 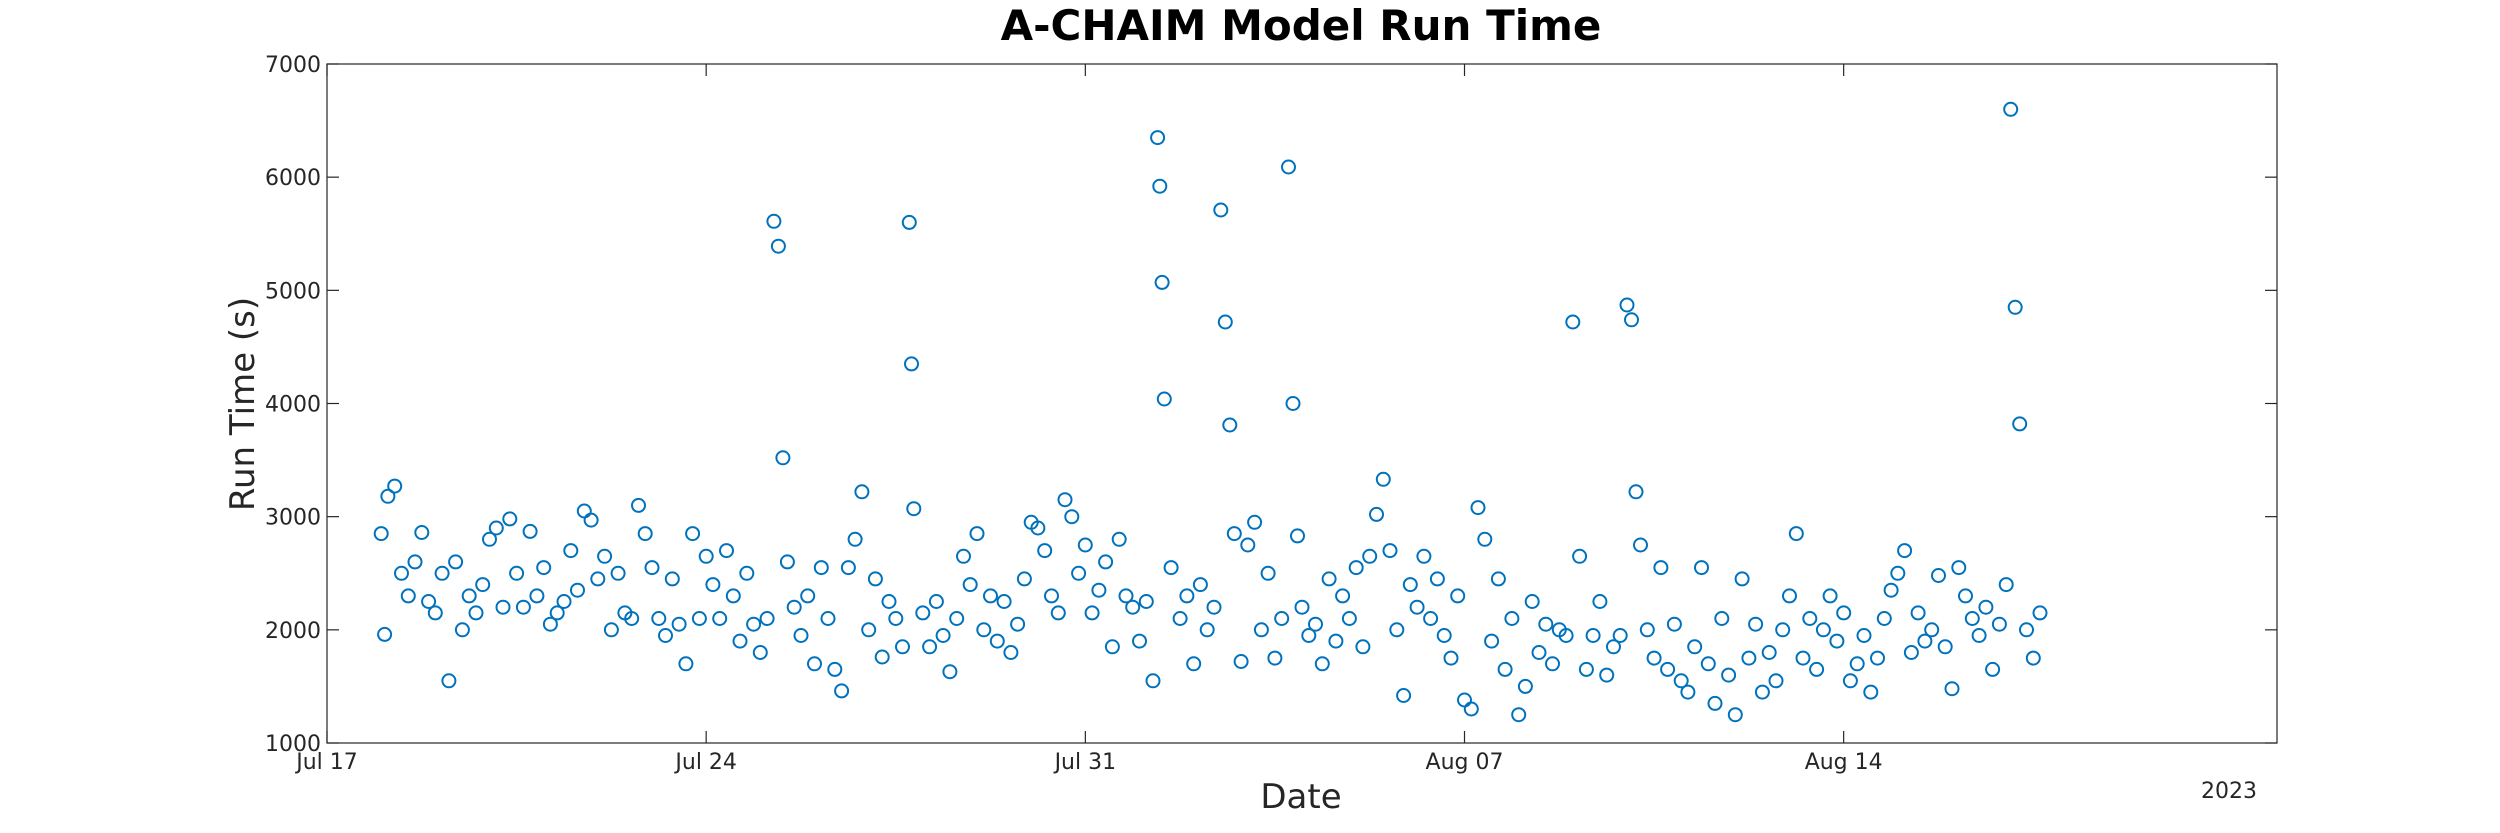 I want to click on y-tick-label: 5000, so click(x=293, y=291).